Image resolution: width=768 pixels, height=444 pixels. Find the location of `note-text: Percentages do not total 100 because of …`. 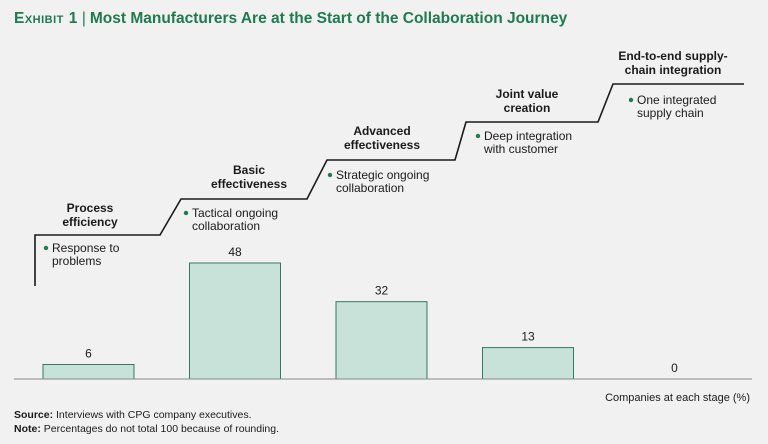

note-text: Percentages do not total 100 because of … is located at coordinates (161, 429).